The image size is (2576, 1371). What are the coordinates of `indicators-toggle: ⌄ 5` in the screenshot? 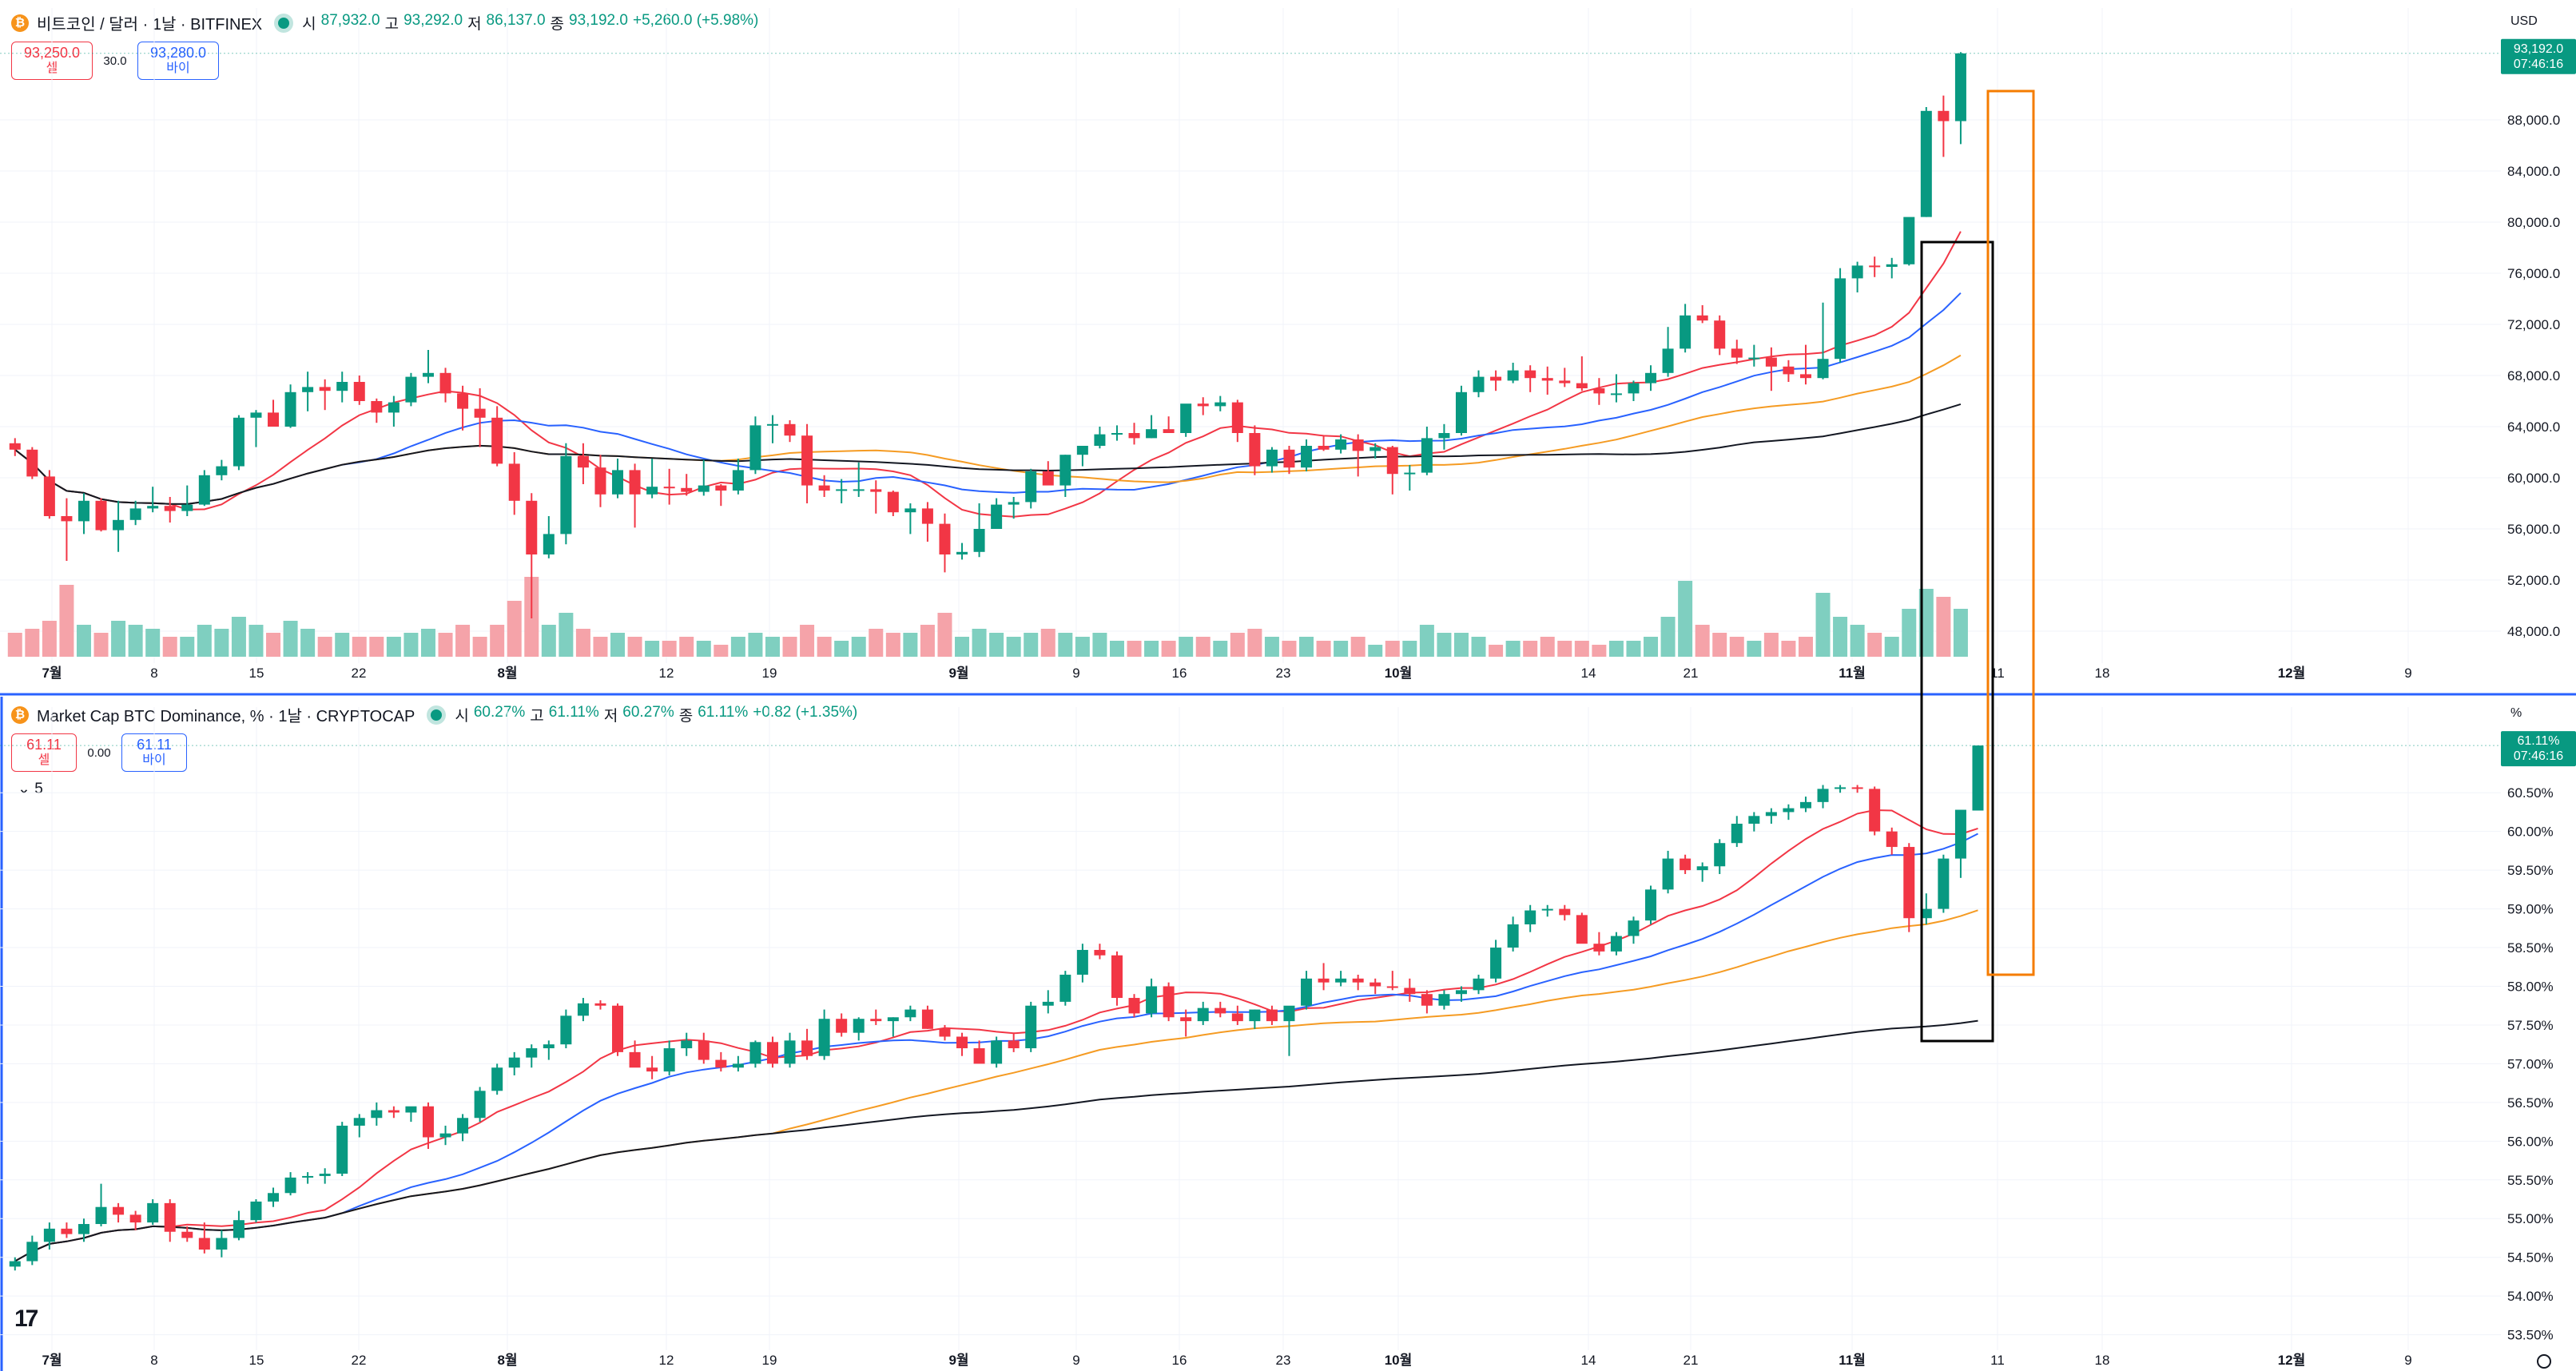 It's located at (30, 789).